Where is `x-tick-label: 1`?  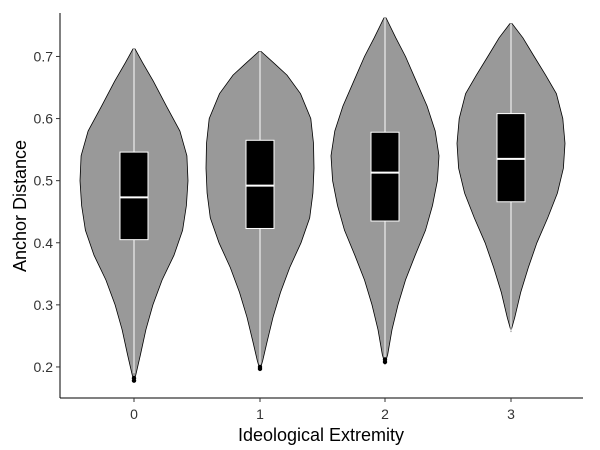
x-tick-label: 1 is located at coordinates (260, 414).